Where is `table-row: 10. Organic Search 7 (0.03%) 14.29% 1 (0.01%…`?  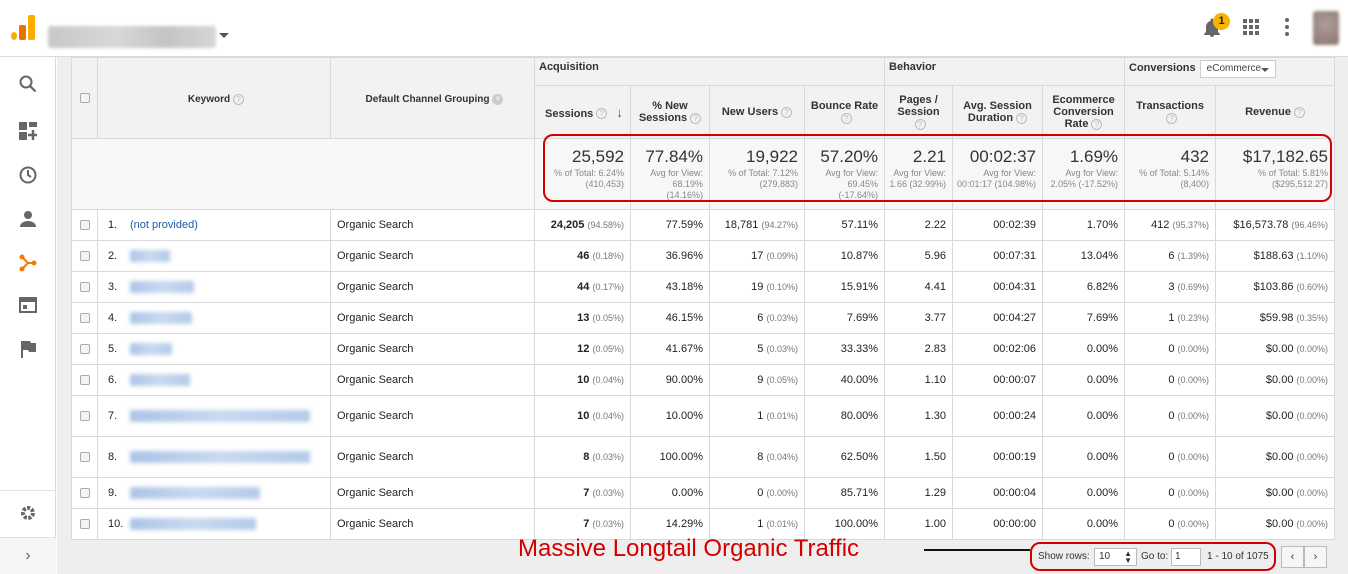
table-row: 10. Organic Search 7 (0.03%) 14.29% 1 (0.01%… is located at coordinates (703, 524).